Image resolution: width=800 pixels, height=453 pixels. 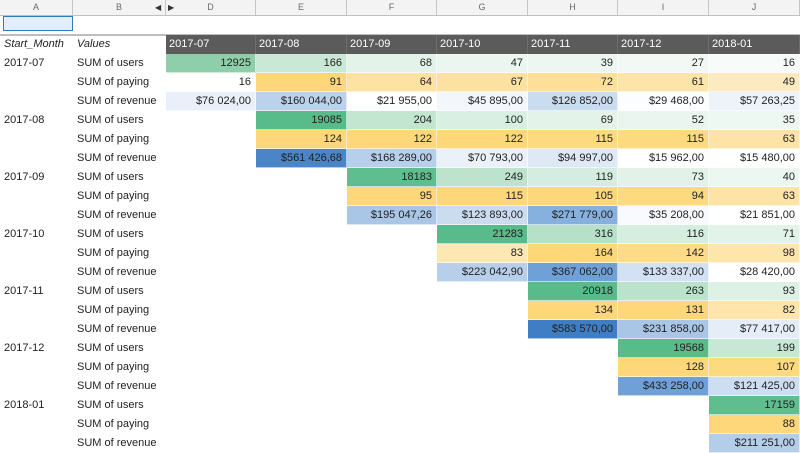 What do you see at coordinates (24, 120) in the screenshot?
I see `start-month-cell: 2017-08` at bounding box center [24, 120].